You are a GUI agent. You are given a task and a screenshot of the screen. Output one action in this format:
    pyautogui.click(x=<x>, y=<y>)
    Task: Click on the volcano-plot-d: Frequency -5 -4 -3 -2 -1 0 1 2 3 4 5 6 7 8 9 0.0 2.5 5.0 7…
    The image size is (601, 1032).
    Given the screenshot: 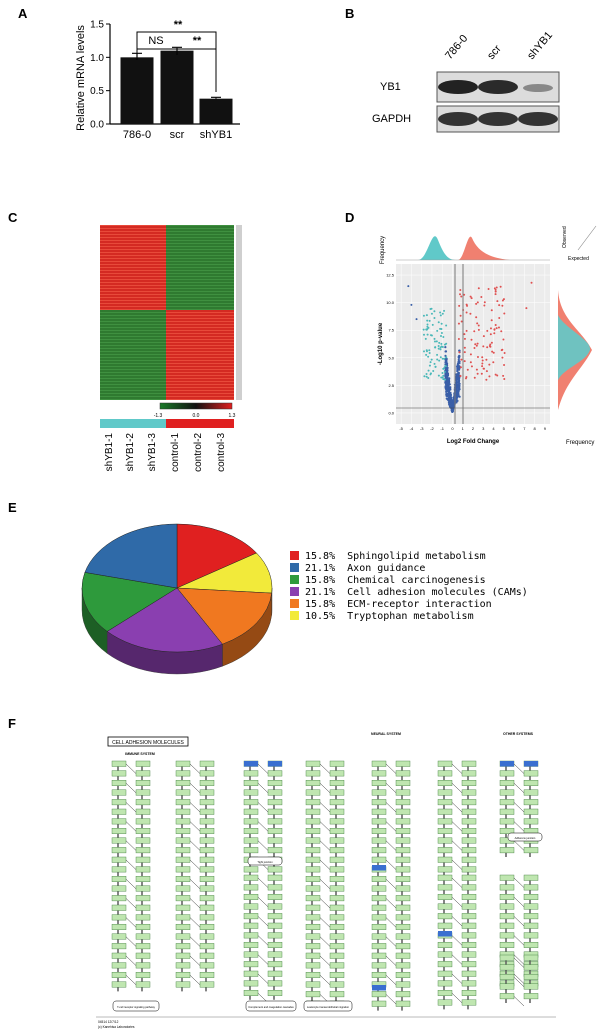 What is the action you would take?
    pyautogui.click(x=487, y=335)
    